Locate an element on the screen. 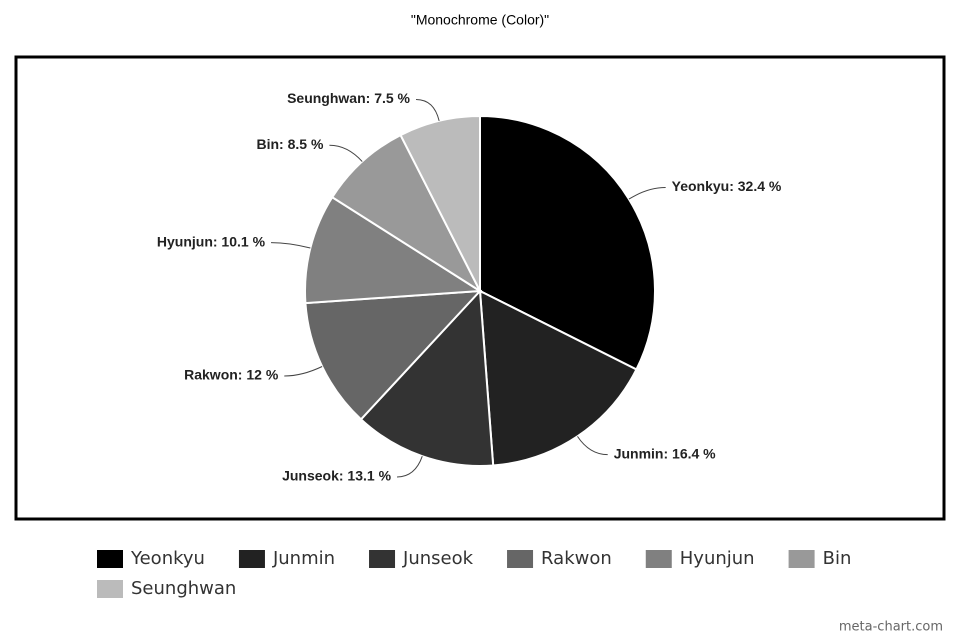  legend-label: Bin is located at coordinates (837, 558).